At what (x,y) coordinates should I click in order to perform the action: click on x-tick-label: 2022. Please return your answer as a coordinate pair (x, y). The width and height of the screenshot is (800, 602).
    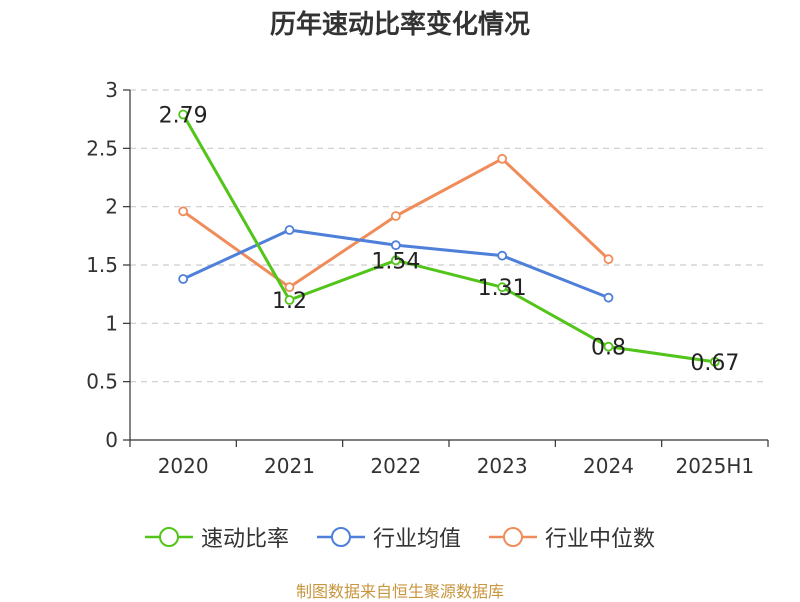
    Looking at the image, I should click on (395, 466).